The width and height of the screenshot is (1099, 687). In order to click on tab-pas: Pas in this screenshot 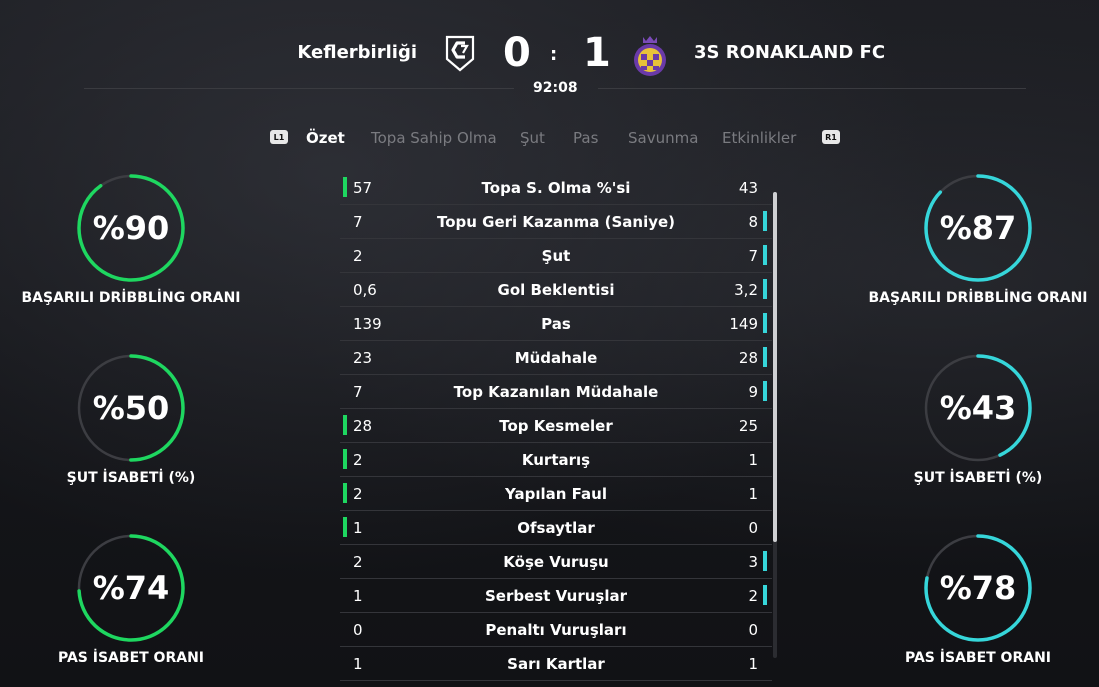, I will do `click(586, 138)`.